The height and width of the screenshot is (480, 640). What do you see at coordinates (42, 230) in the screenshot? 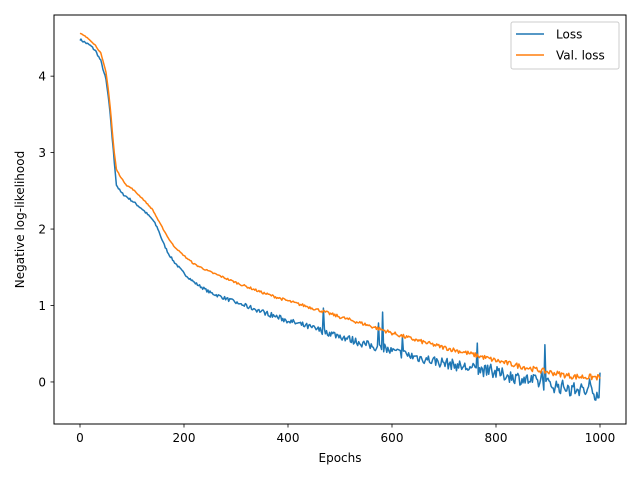
I see `y-tick-label: 2` at bounding box center [42, 230].